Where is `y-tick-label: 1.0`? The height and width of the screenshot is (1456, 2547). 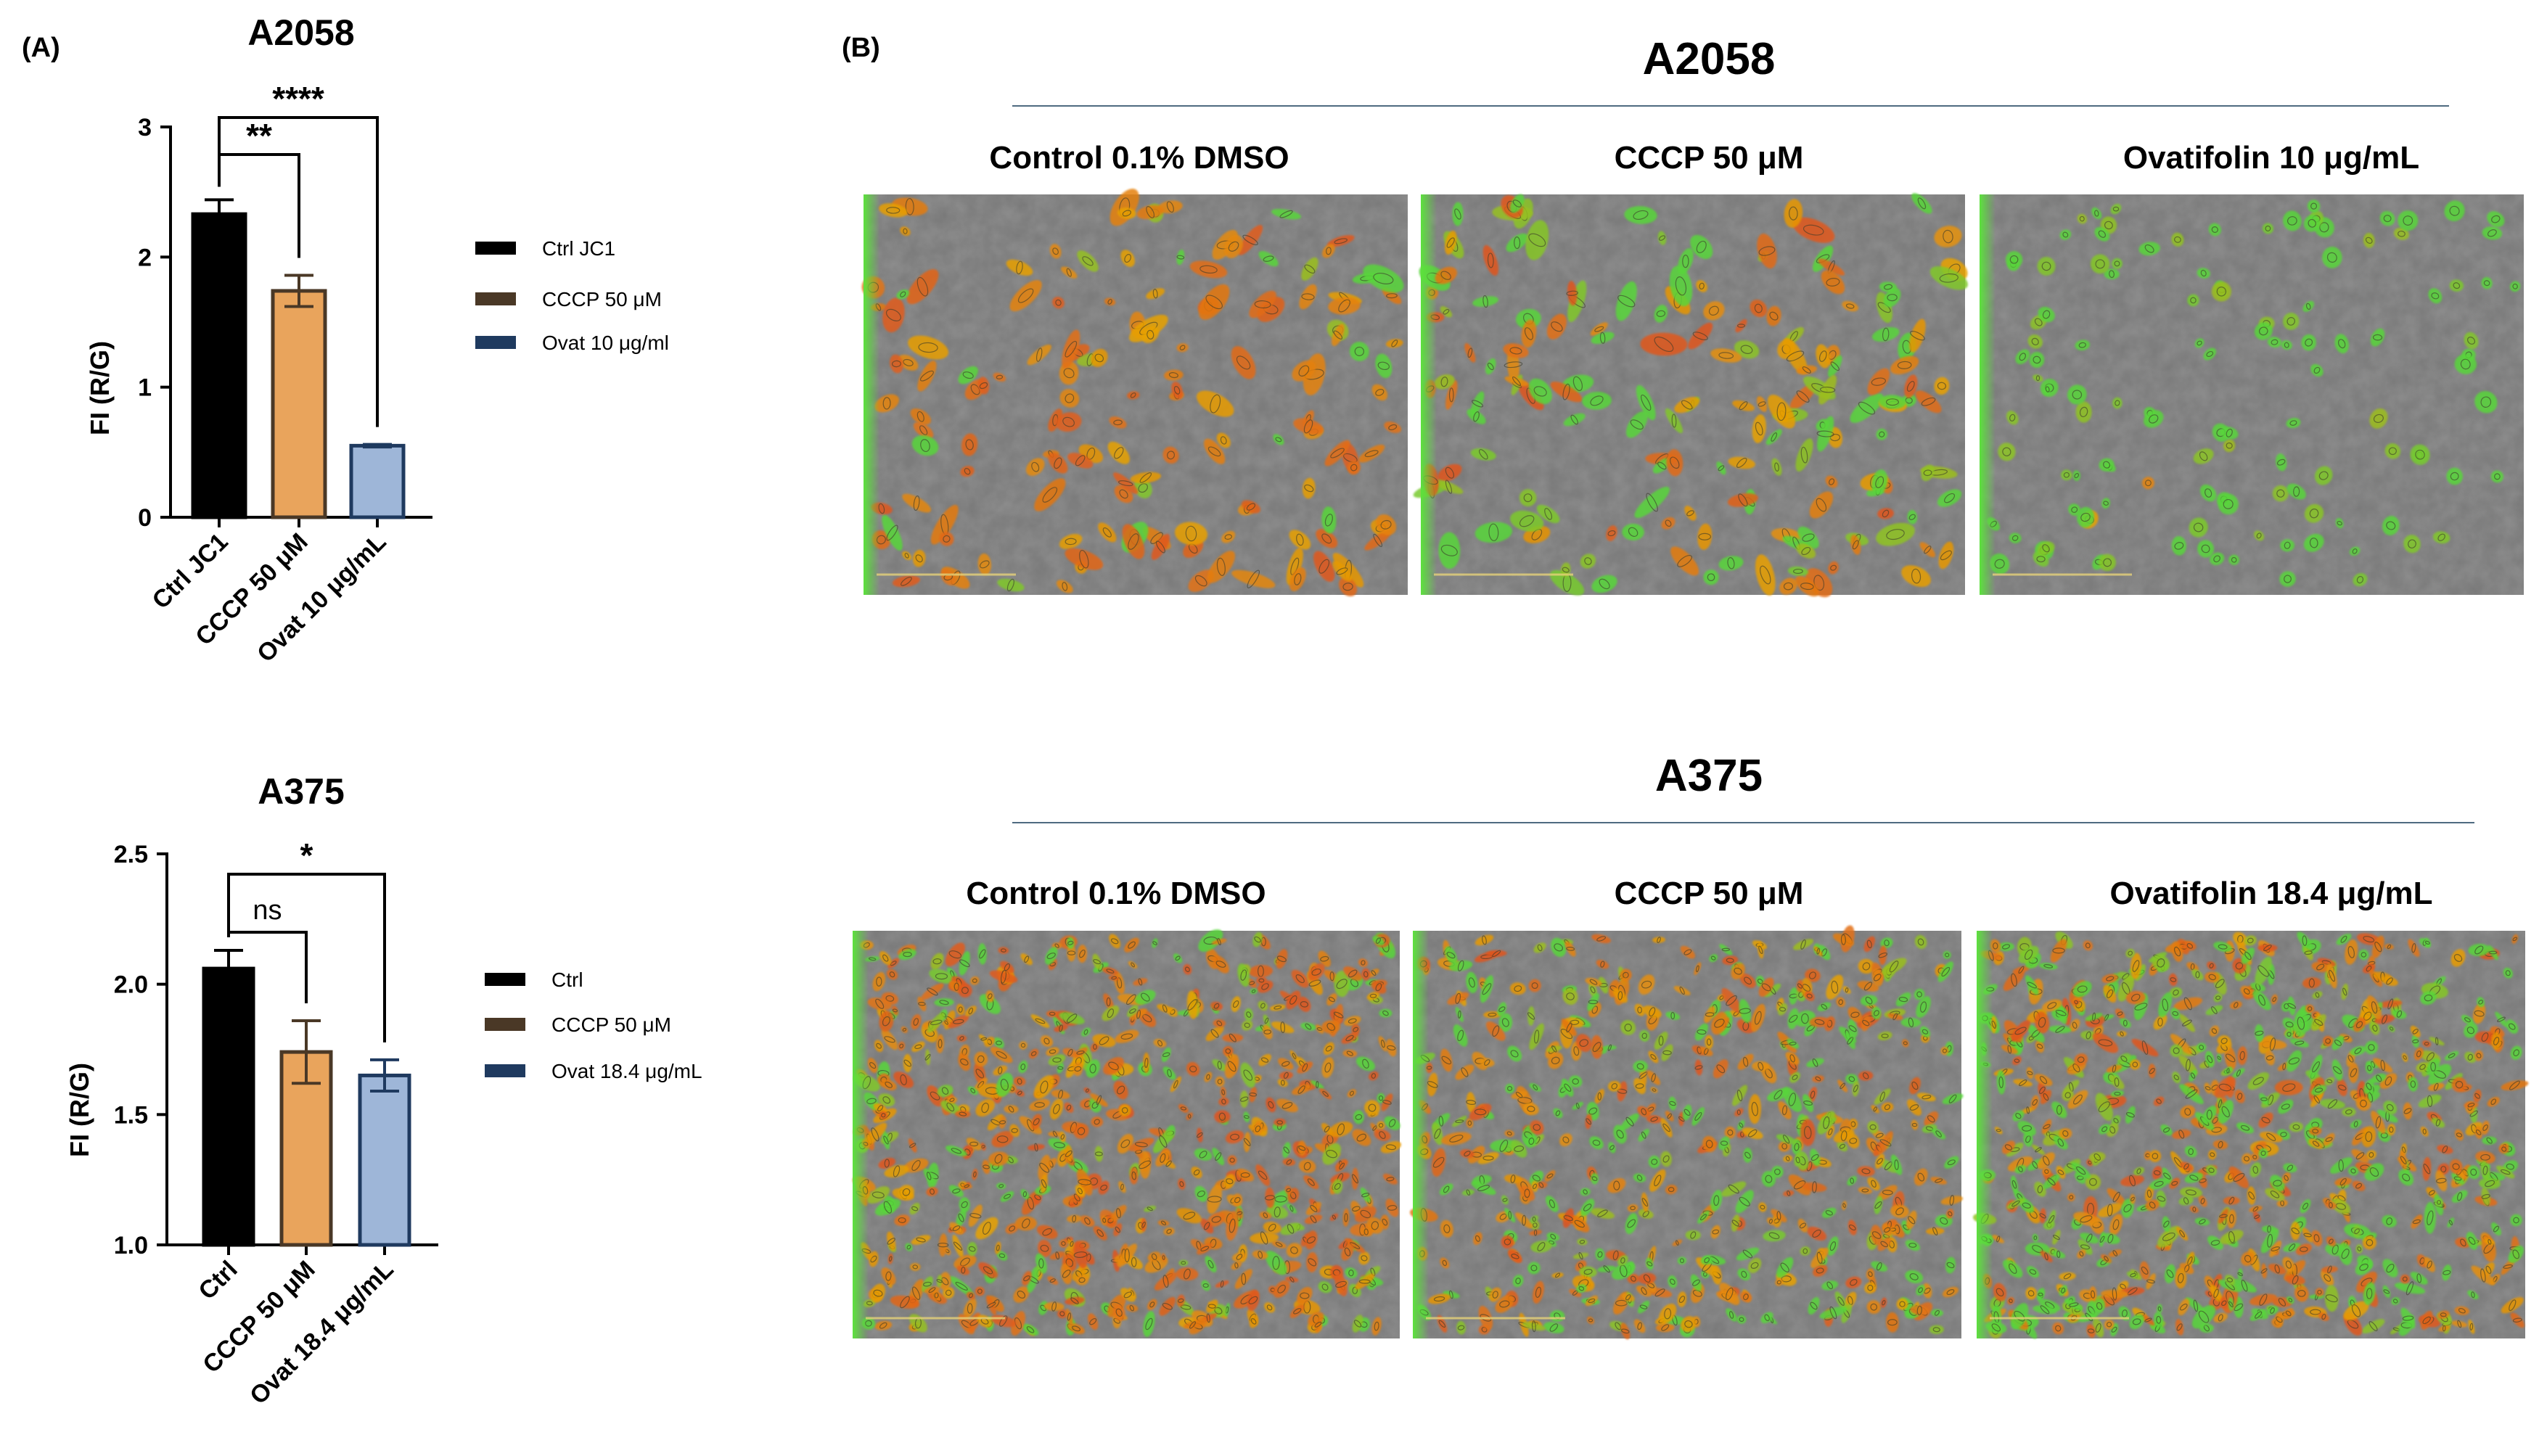 y-tick-label: 1.0 is located at coordinates (131, 1246).